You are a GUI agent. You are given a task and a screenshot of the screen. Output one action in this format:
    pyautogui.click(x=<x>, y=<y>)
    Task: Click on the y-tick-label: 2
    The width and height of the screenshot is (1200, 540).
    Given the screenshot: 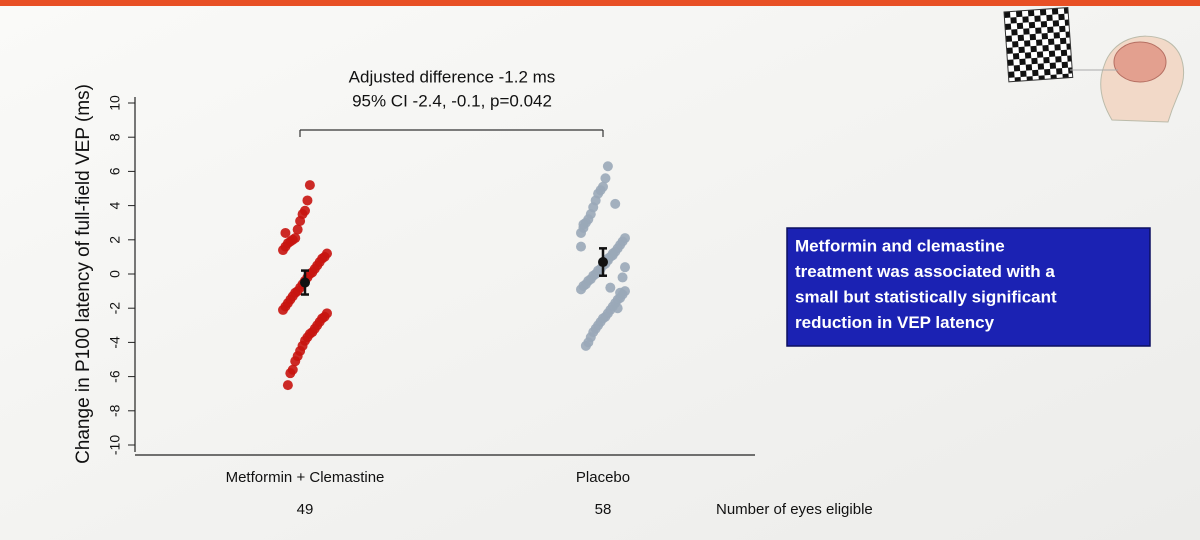 What is the action you would take?
    pyautogui.click(x=115, y=240)
    